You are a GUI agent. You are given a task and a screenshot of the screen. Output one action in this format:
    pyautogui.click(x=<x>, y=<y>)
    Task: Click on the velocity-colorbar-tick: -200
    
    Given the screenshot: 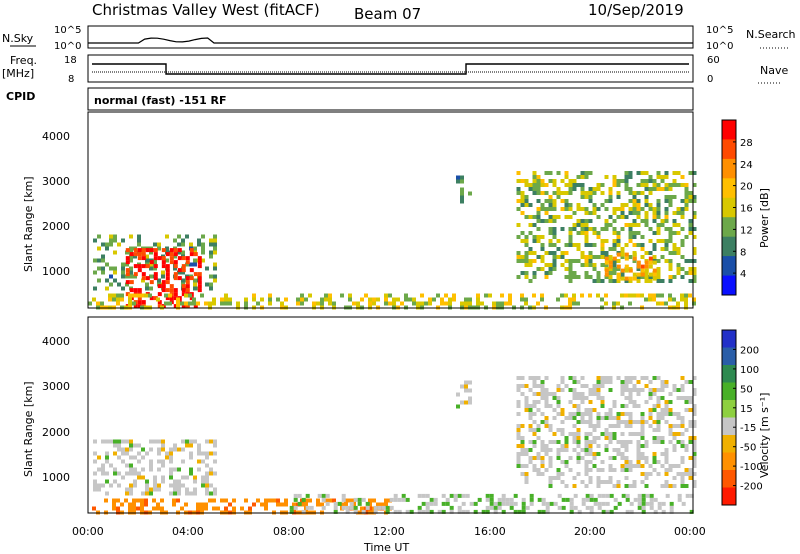 What is the action you would take?
    pyautogui.click(x=751, y=487)
    